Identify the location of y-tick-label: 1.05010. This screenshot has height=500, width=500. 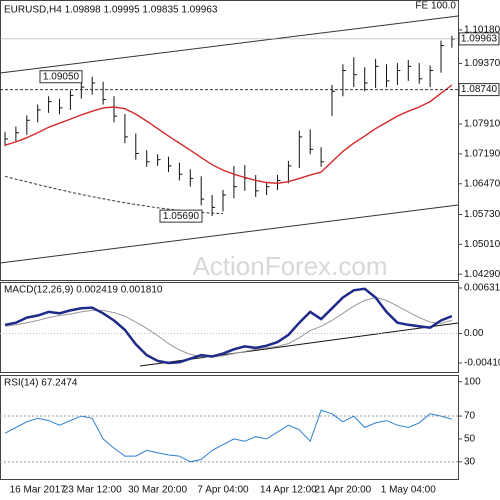
(482, 244).